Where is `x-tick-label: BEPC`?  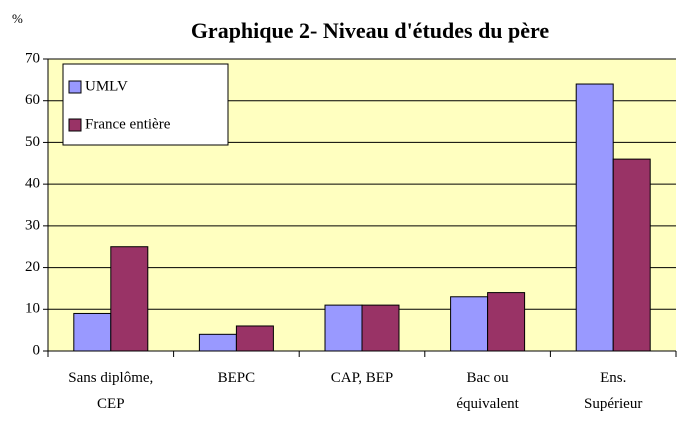 x-tick-label: BEPC is located at coordinates (236, 378).